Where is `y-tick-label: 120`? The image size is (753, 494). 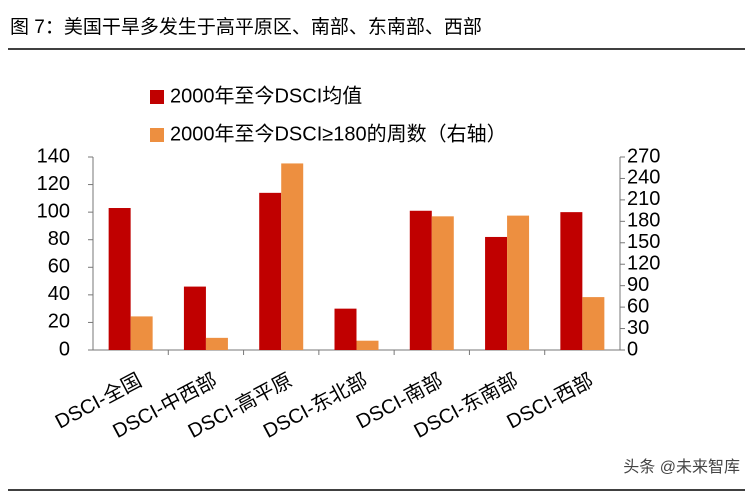 y-tick-label: 120 is located at coordinates (53, 184).